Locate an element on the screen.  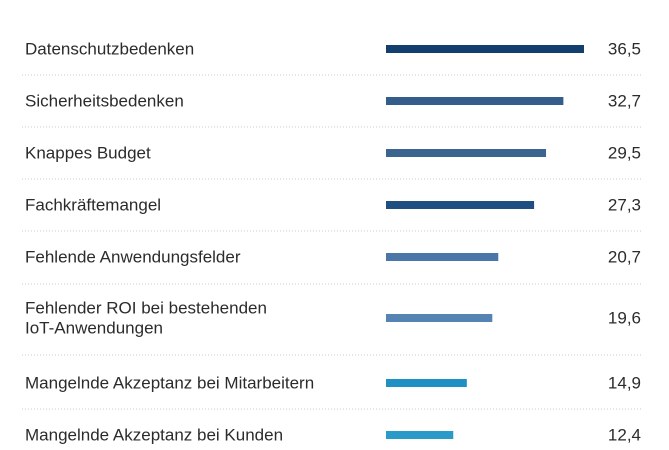
category-label: Fehlende Anwendungsfelder is located at coordinates (133, 257).